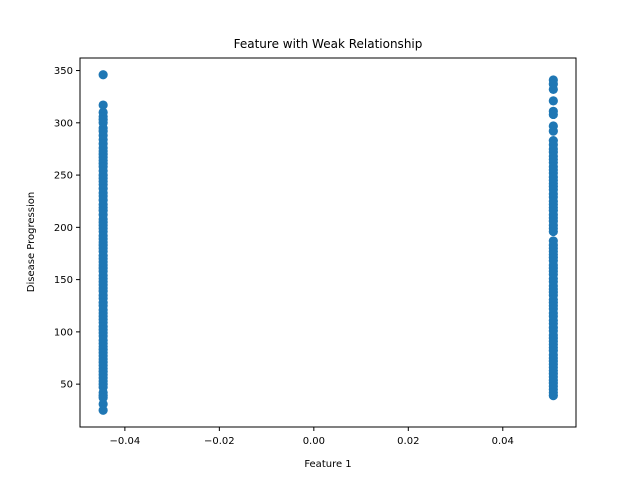  What do you see at coordinates (31, 242) in the screenshot?
I see `y-axis-label: Disease Progression` at bounding box center [31, 242].